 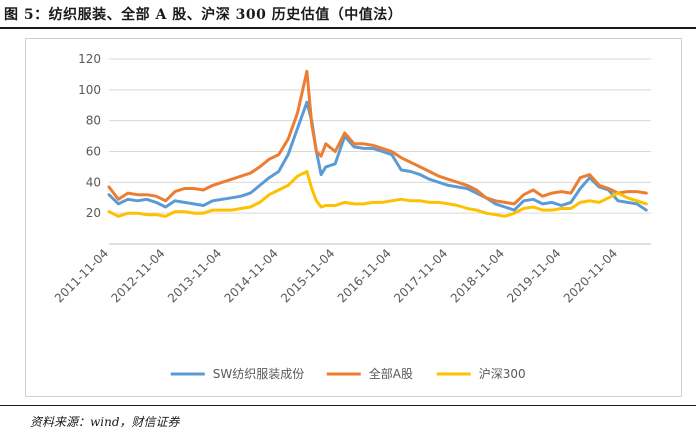 What do you see at coordinates (81, 275) in the screenshot?
I see `x-tick-label: 2011-11-04` at bounding box center [81, 275].